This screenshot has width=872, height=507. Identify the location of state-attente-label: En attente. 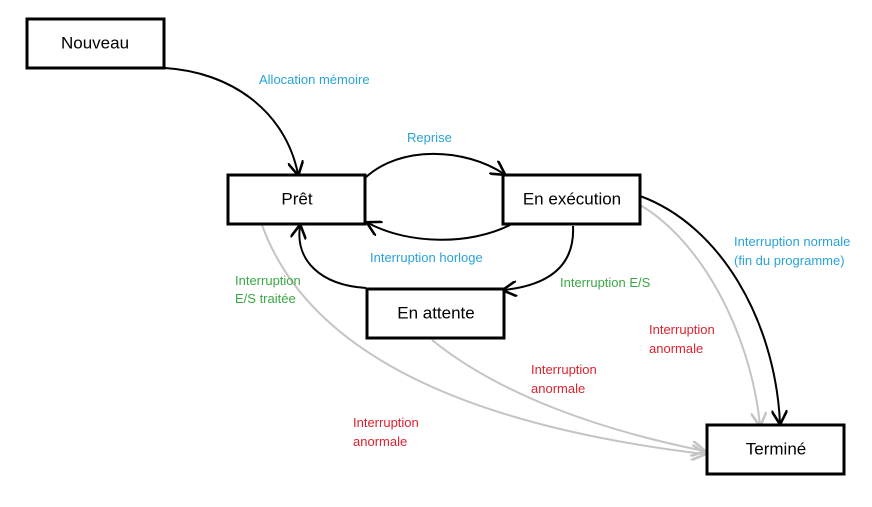
(436, 312).